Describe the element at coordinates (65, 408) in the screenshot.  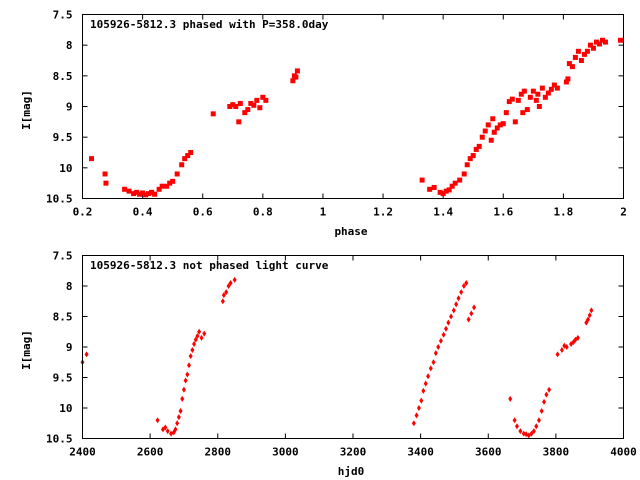
I see `unphased-plot-y-tick-label: 10` at that location.